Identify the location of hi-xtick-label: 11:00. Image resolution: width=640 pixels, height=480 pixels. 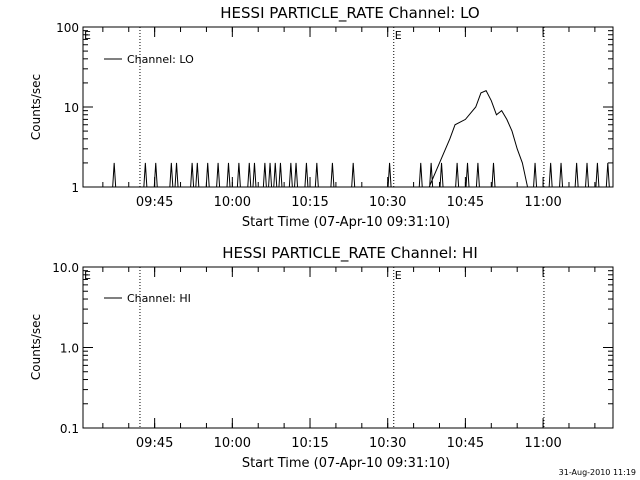
(542, 443).